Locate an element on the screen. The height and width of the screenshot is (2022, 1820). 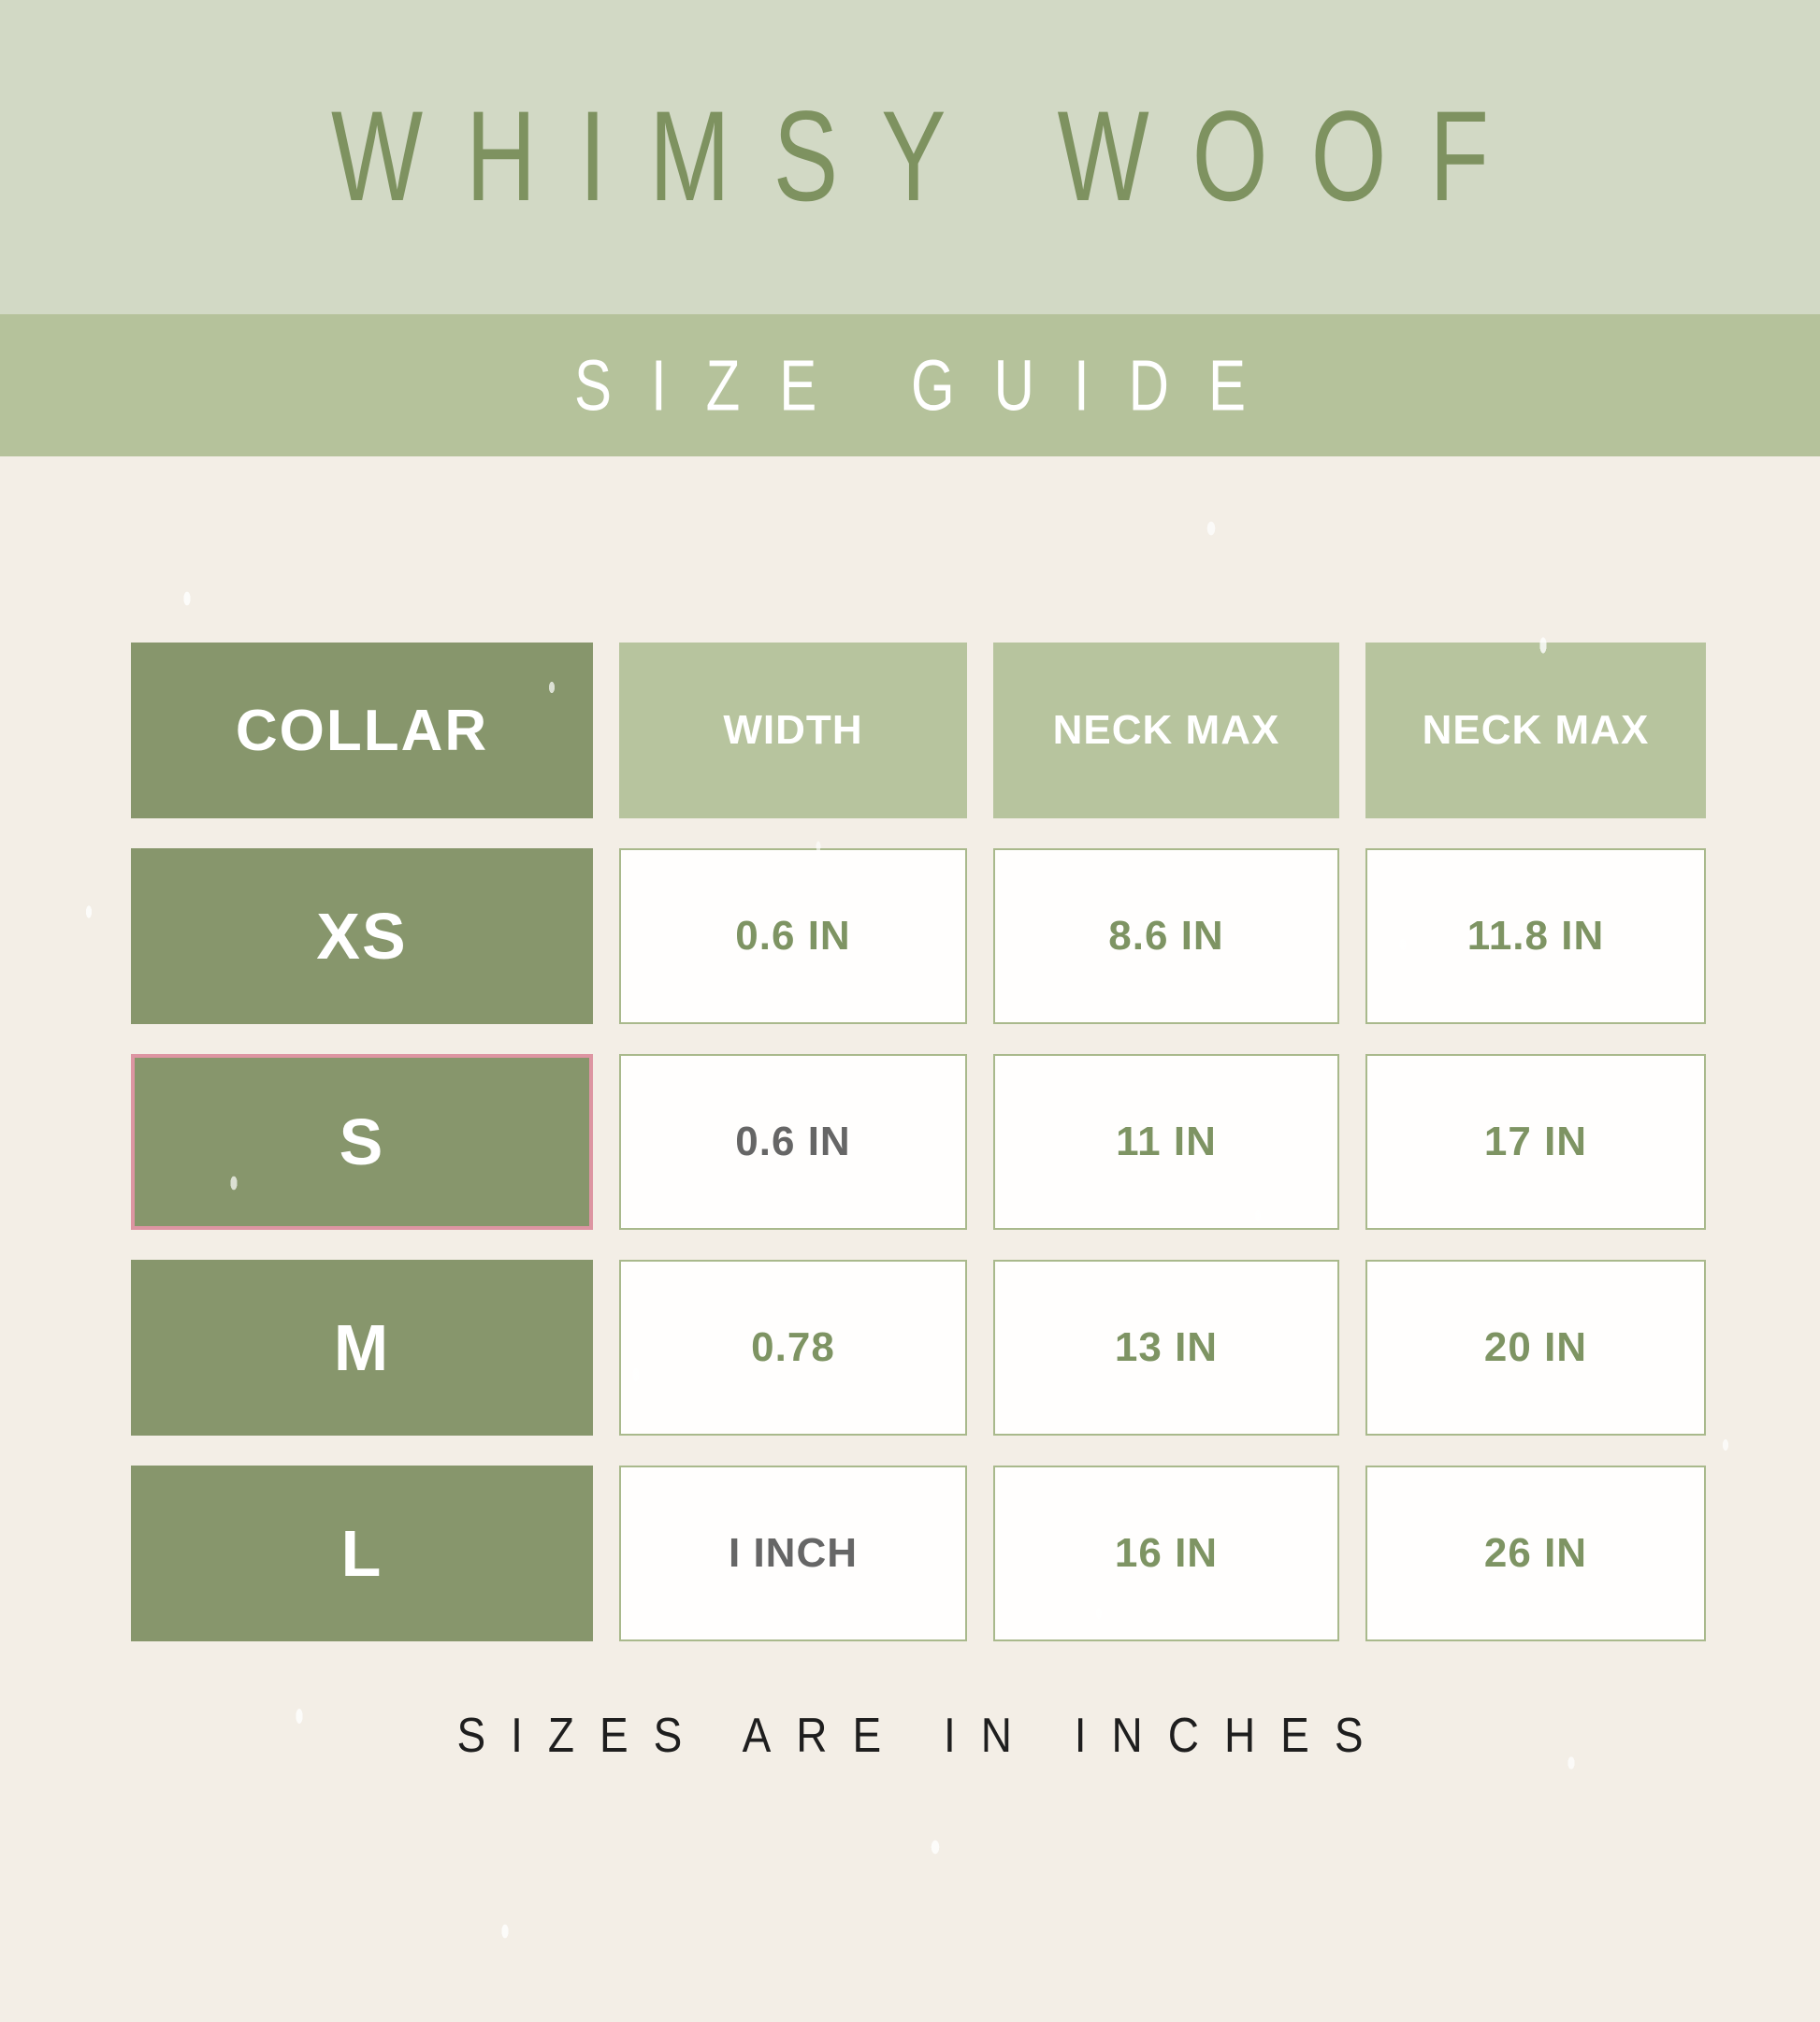
size-guide-title: SIZE GUIDE is located at coordinates (929, 385).